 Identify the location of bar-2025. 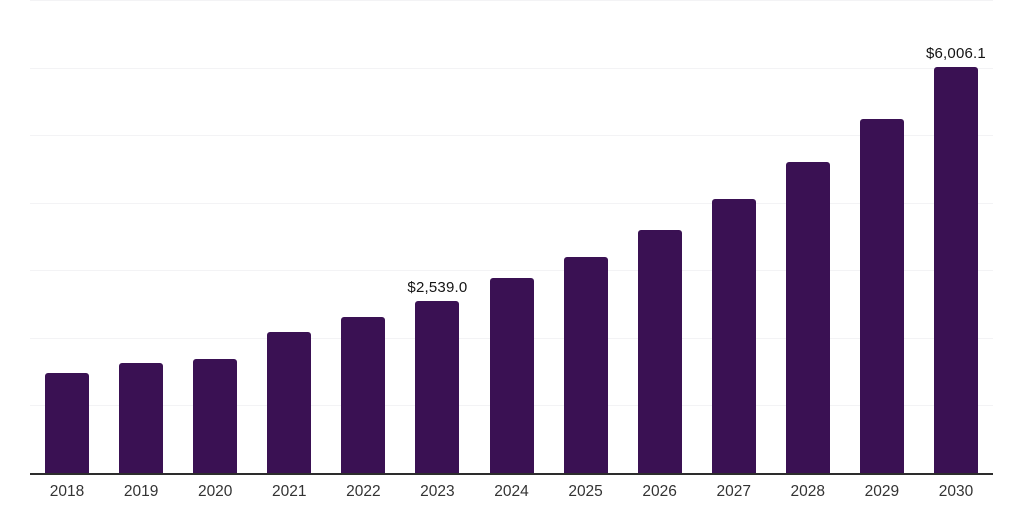
(585, 365).